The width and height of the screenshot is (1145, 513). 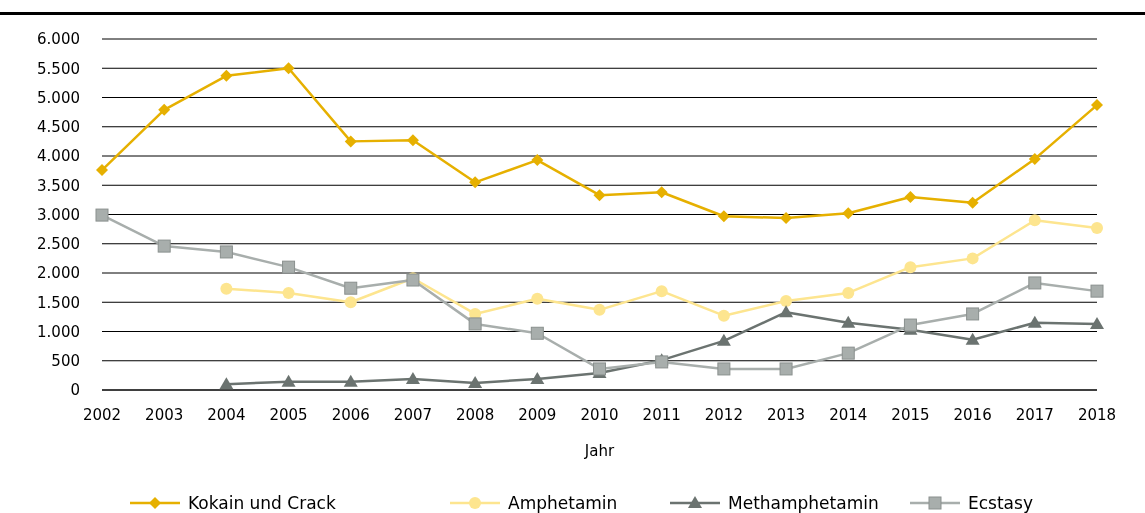 I want to click on y-tick-label: 0, so click(x=75, y=390).